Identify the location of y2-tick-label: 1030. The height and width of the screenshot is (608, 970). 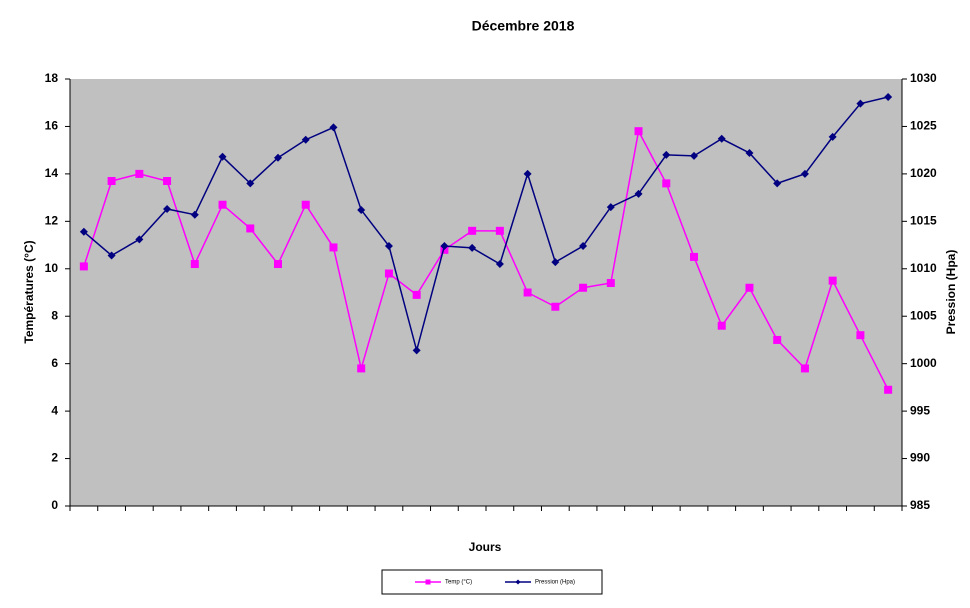
(923, 78).